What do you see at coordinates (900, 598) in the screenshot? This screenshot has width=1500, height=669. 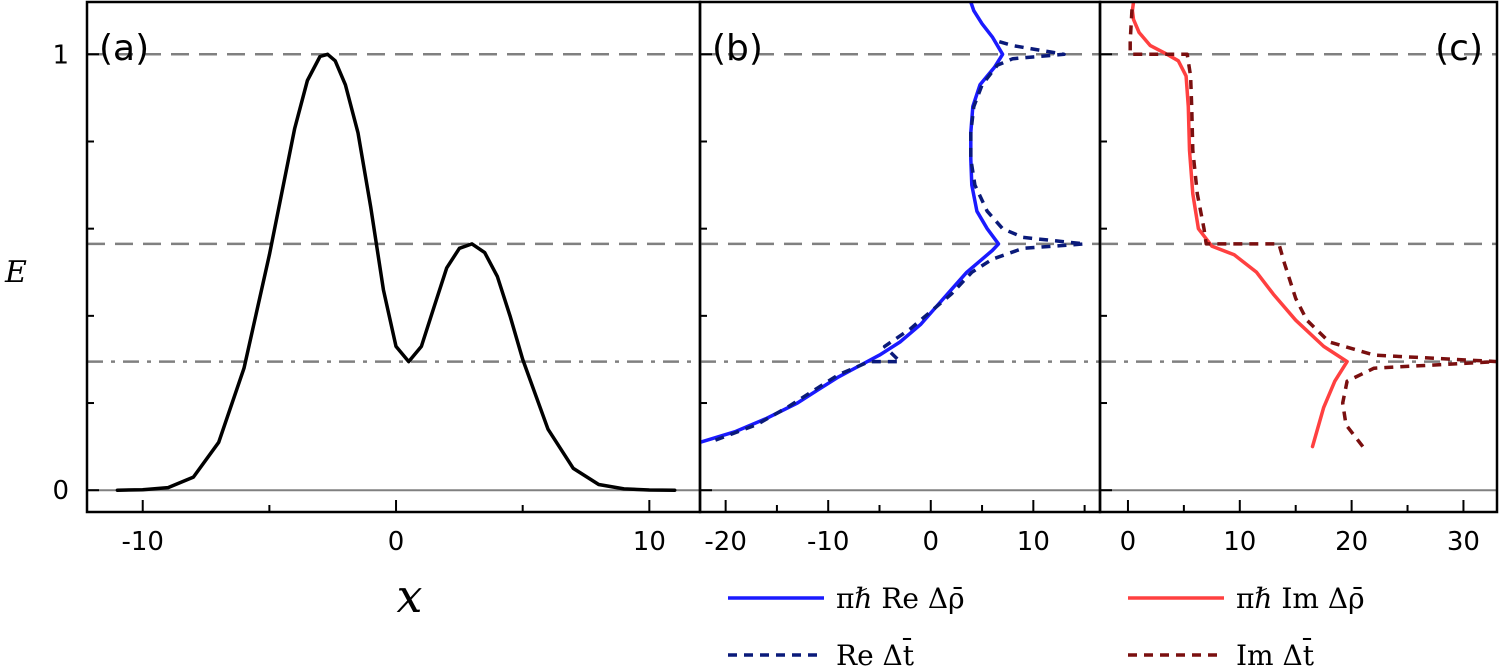 I see `legend-label: πℏ Re Δρ̄` at bounding box center [900, 598].